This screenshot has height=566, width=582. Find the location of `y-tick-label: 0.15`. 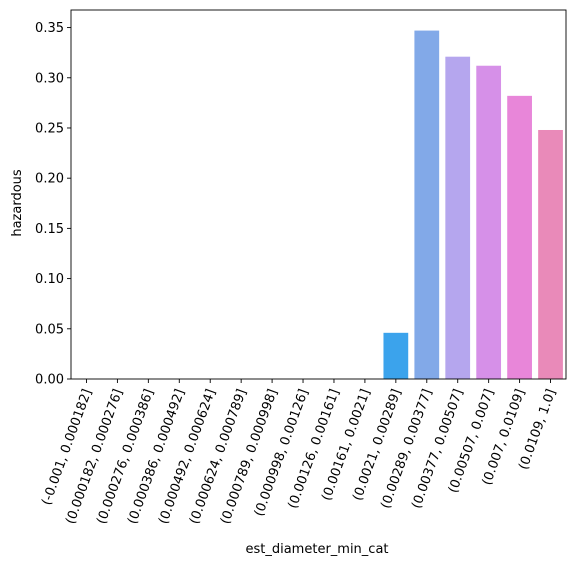

y-tick-label: 0.15 is located at coordinates (49, 229).